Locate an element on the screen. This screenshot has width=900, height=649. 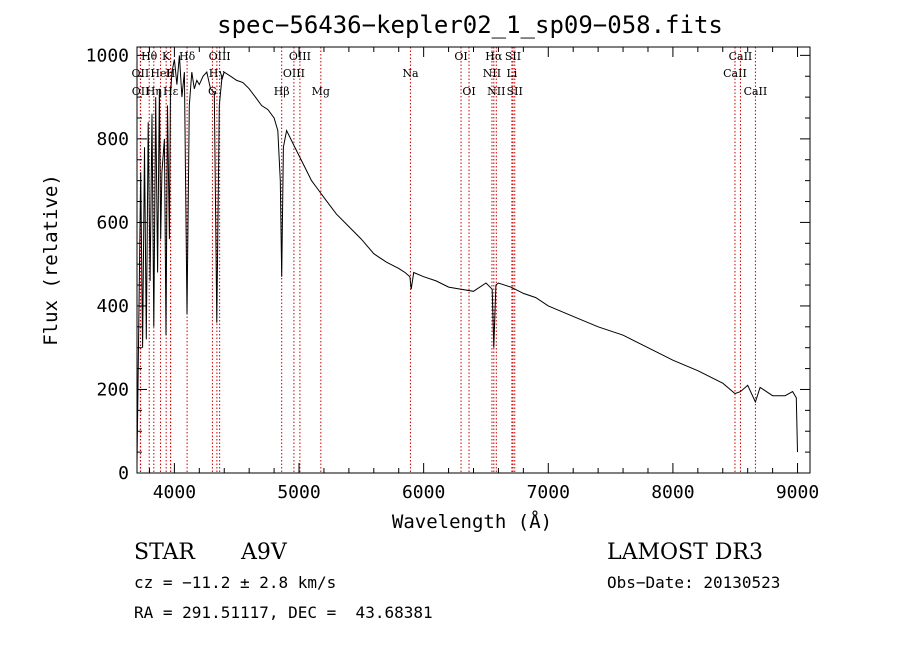
y-tick-label: 600 is located at coordinates (112, 222).